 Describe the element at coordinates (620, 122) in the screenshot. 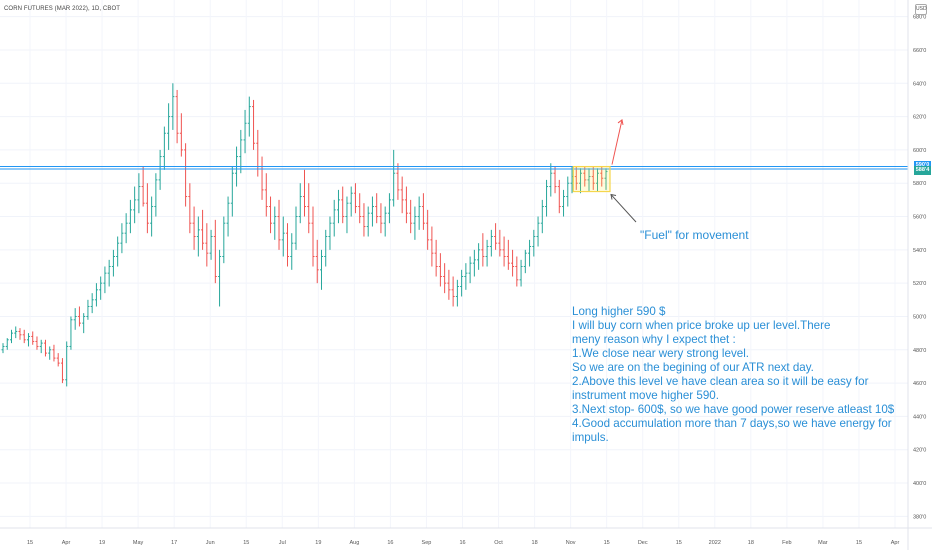

I see `forecast-arrowhead` at that location.